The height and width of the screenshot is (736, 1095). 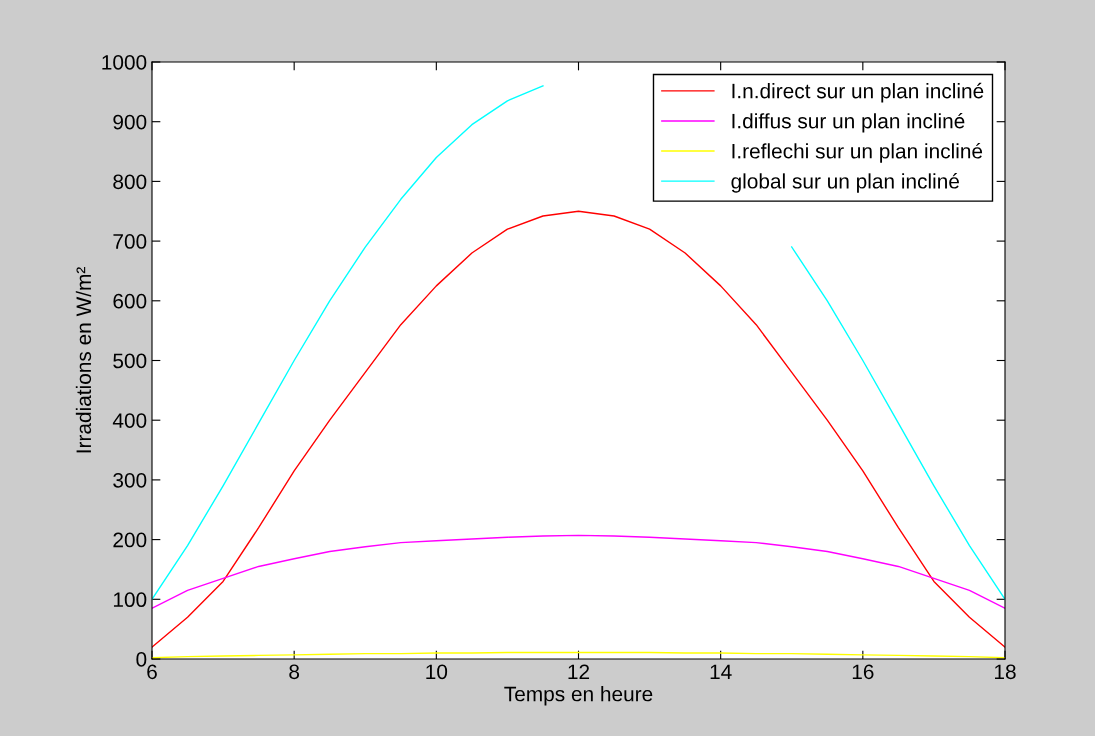 What do you see at coordinates (578, 696) in the screenshot?
I see `x-axis-title: Temps en heure` at bounding box center [578, 696].